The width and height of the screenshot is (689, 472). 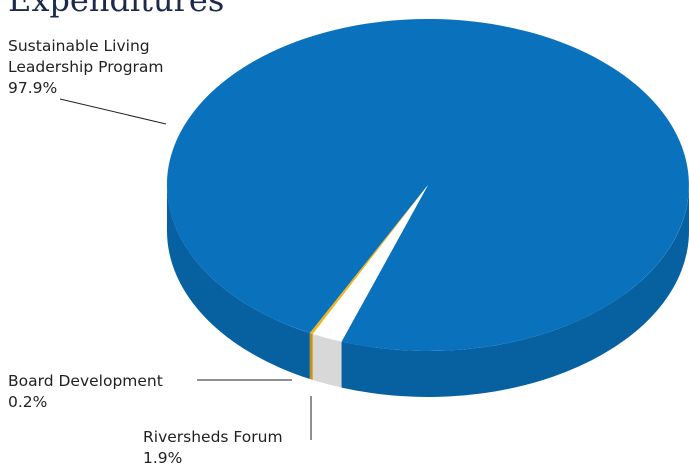 I want to click on slice-label-line: Board Development, so click(x=85, y=381).